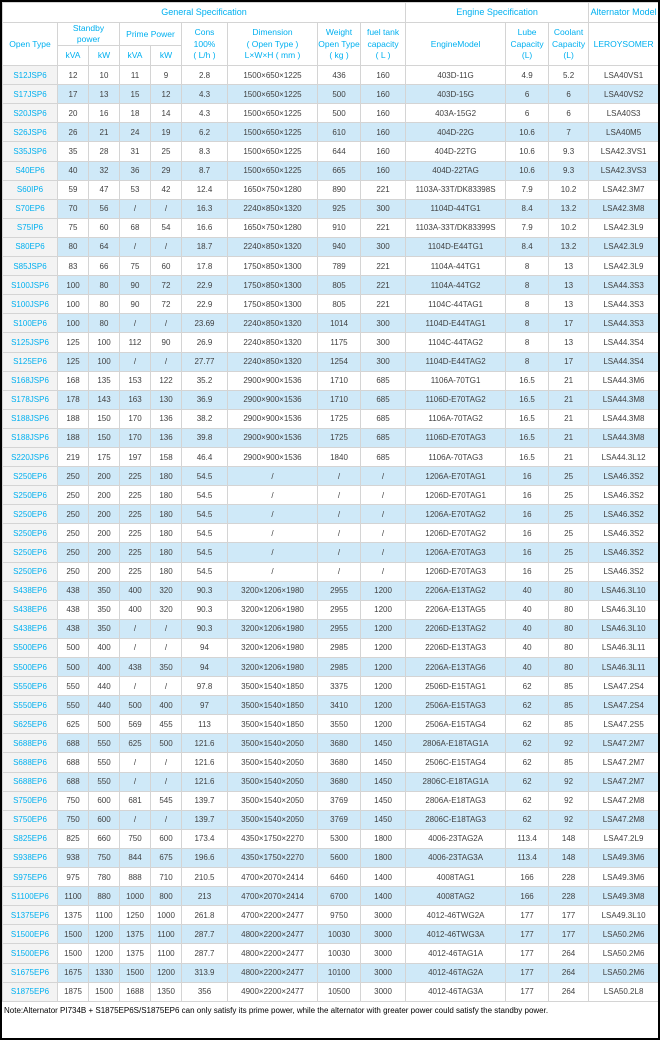  What do you see at coordinates (30, 896) in the screenshot?
I see `model-link: S1100EP6` at bounding box center [30, 896].